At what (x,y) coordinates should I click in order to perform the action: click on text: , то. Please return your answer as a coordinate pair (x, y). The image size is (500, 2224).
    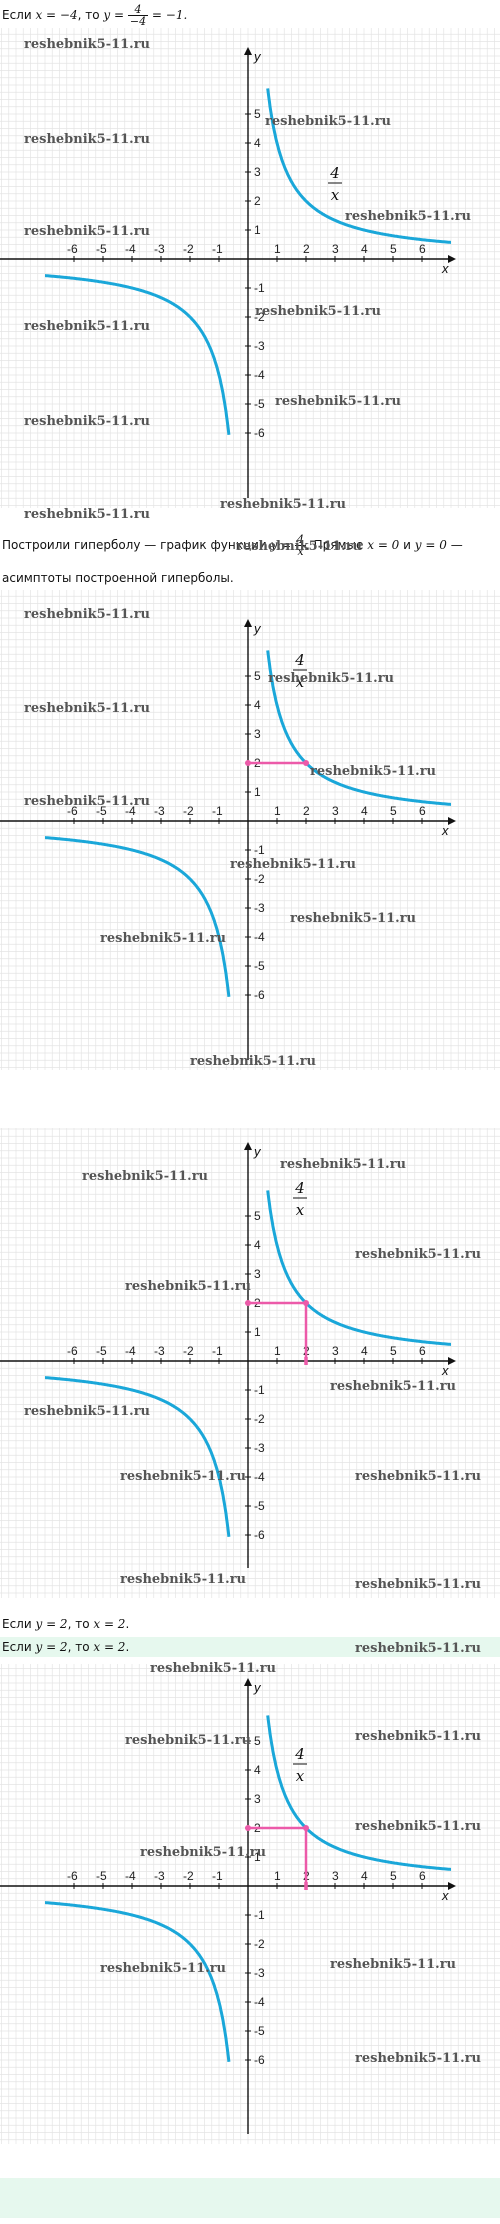
    Looking at the image, I should click on (80, 1624).